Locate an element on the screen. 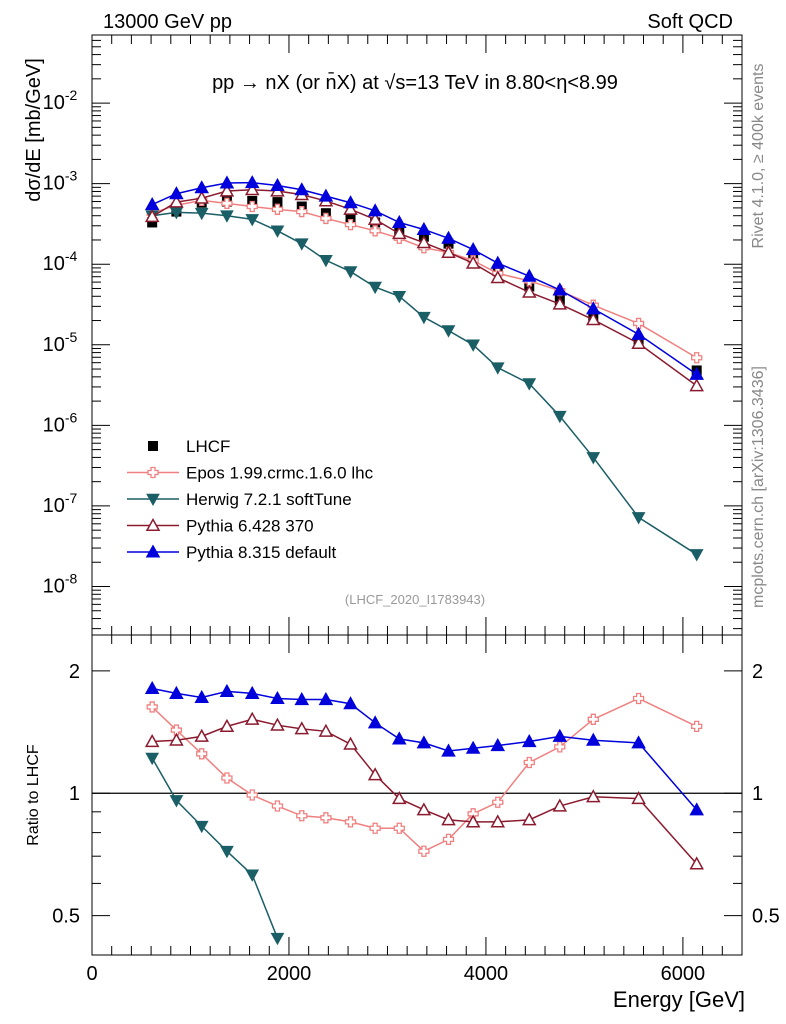 The image size is (786, 1024). x-tick-label: 0 is located at coordinates (91, 974).